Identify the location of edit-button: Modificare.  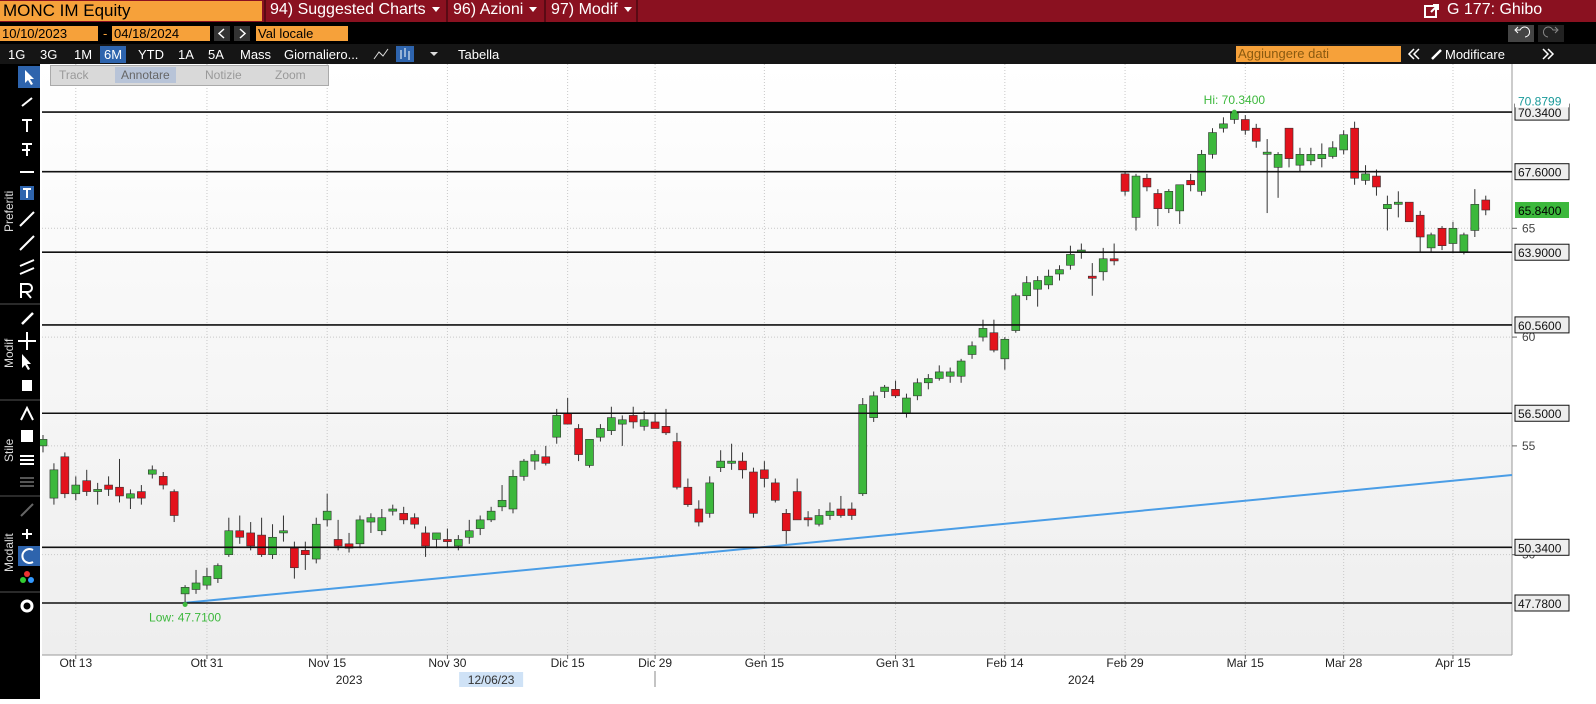
(1475, 54).